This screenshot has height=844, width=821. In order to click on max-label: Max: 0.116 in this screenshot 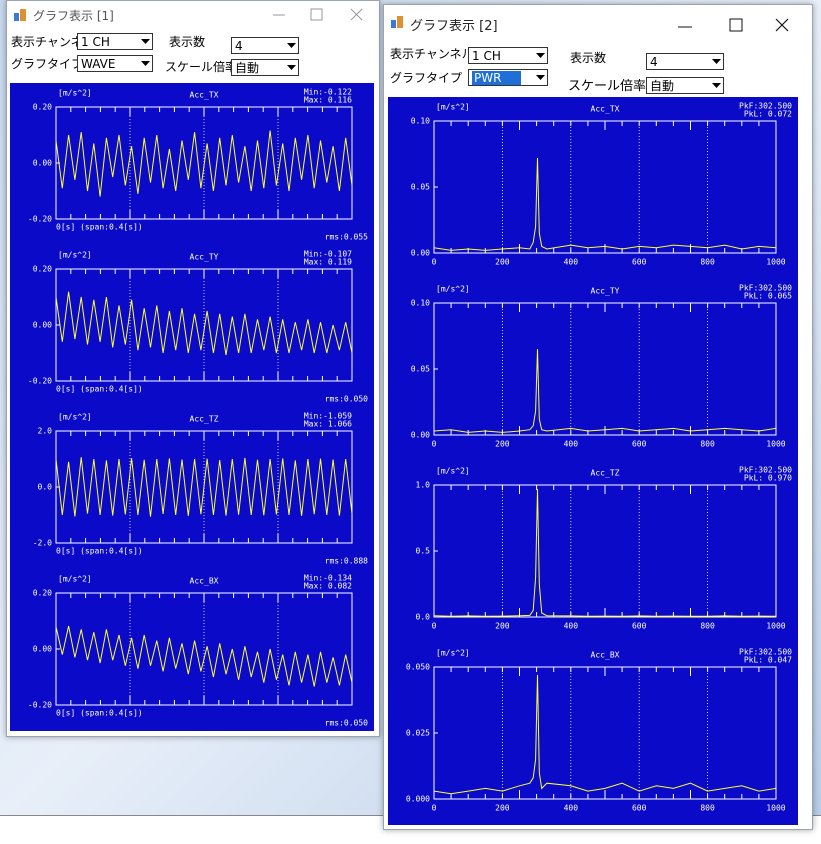, I will do `click(328, 100)`.